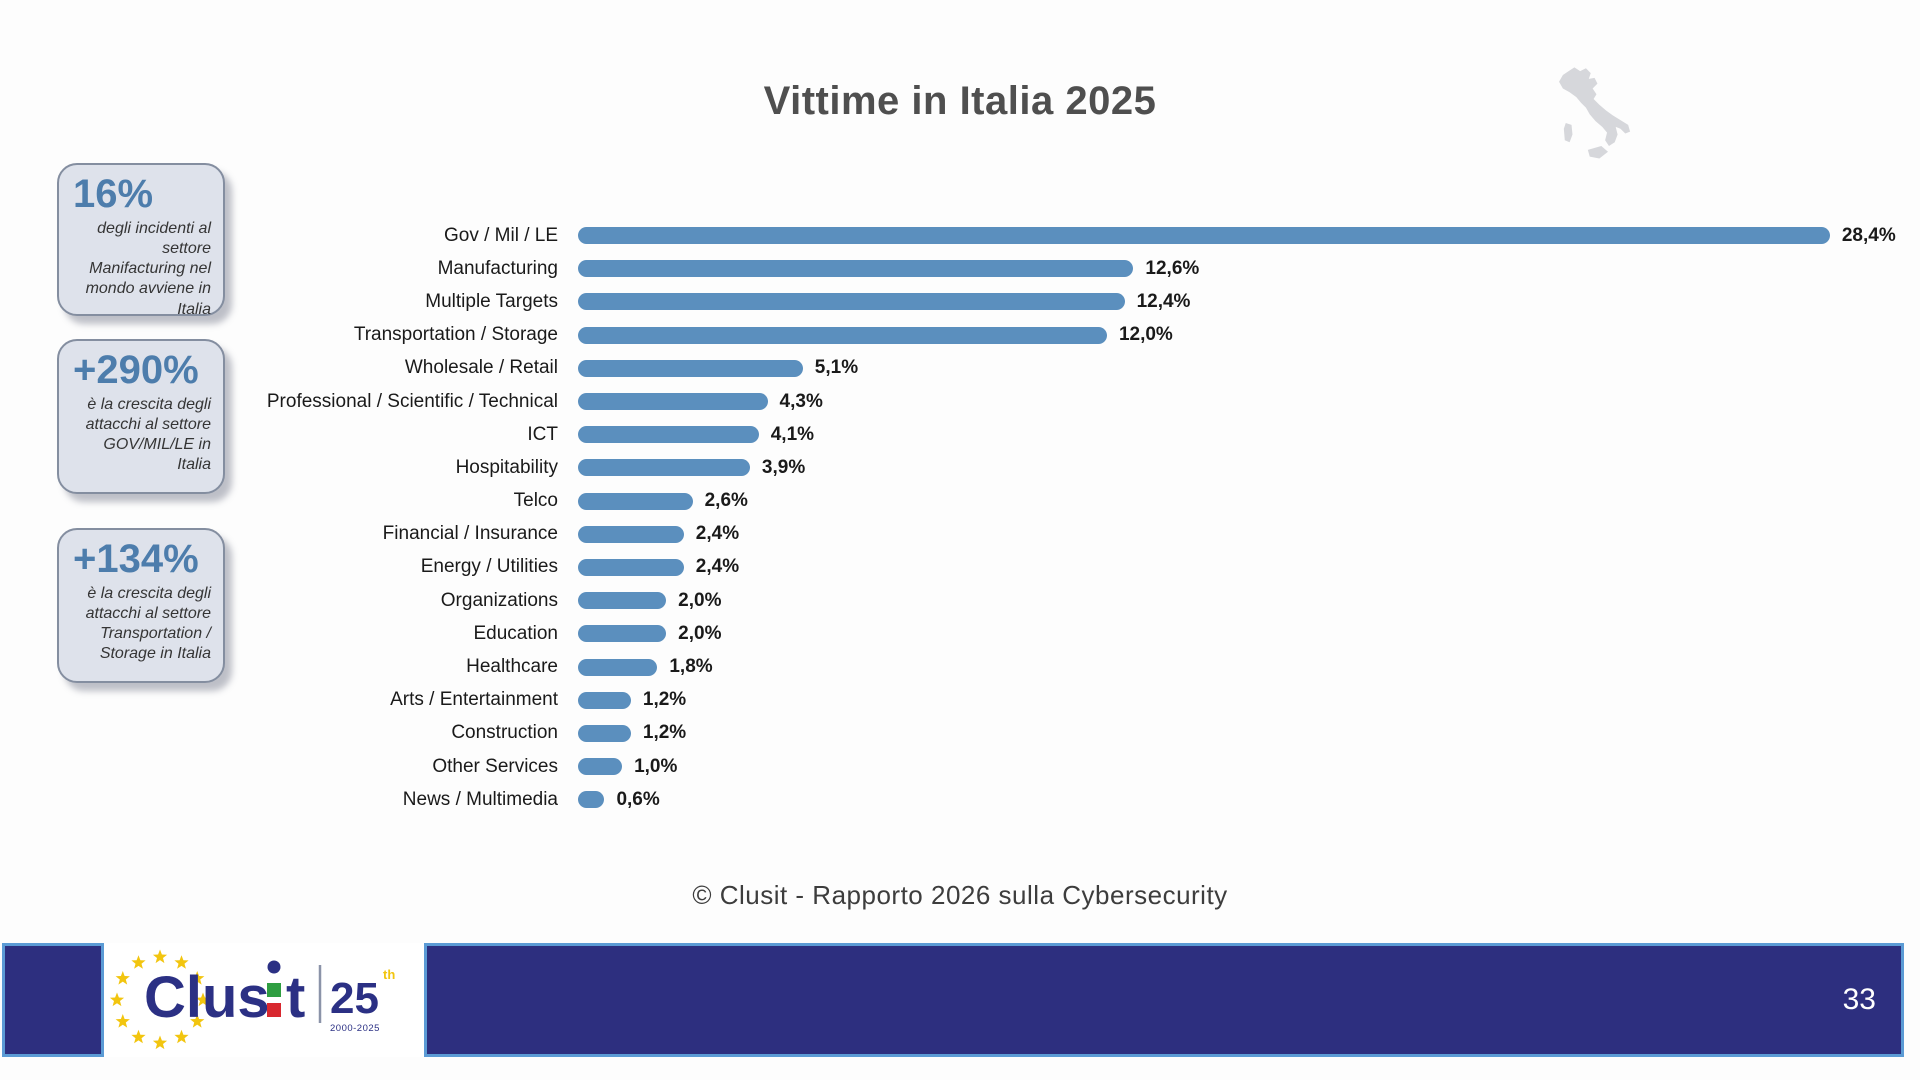  Describe the element at coordinates (656, 766) in the screenshot. I see `value-label: 1,0%` at that location.